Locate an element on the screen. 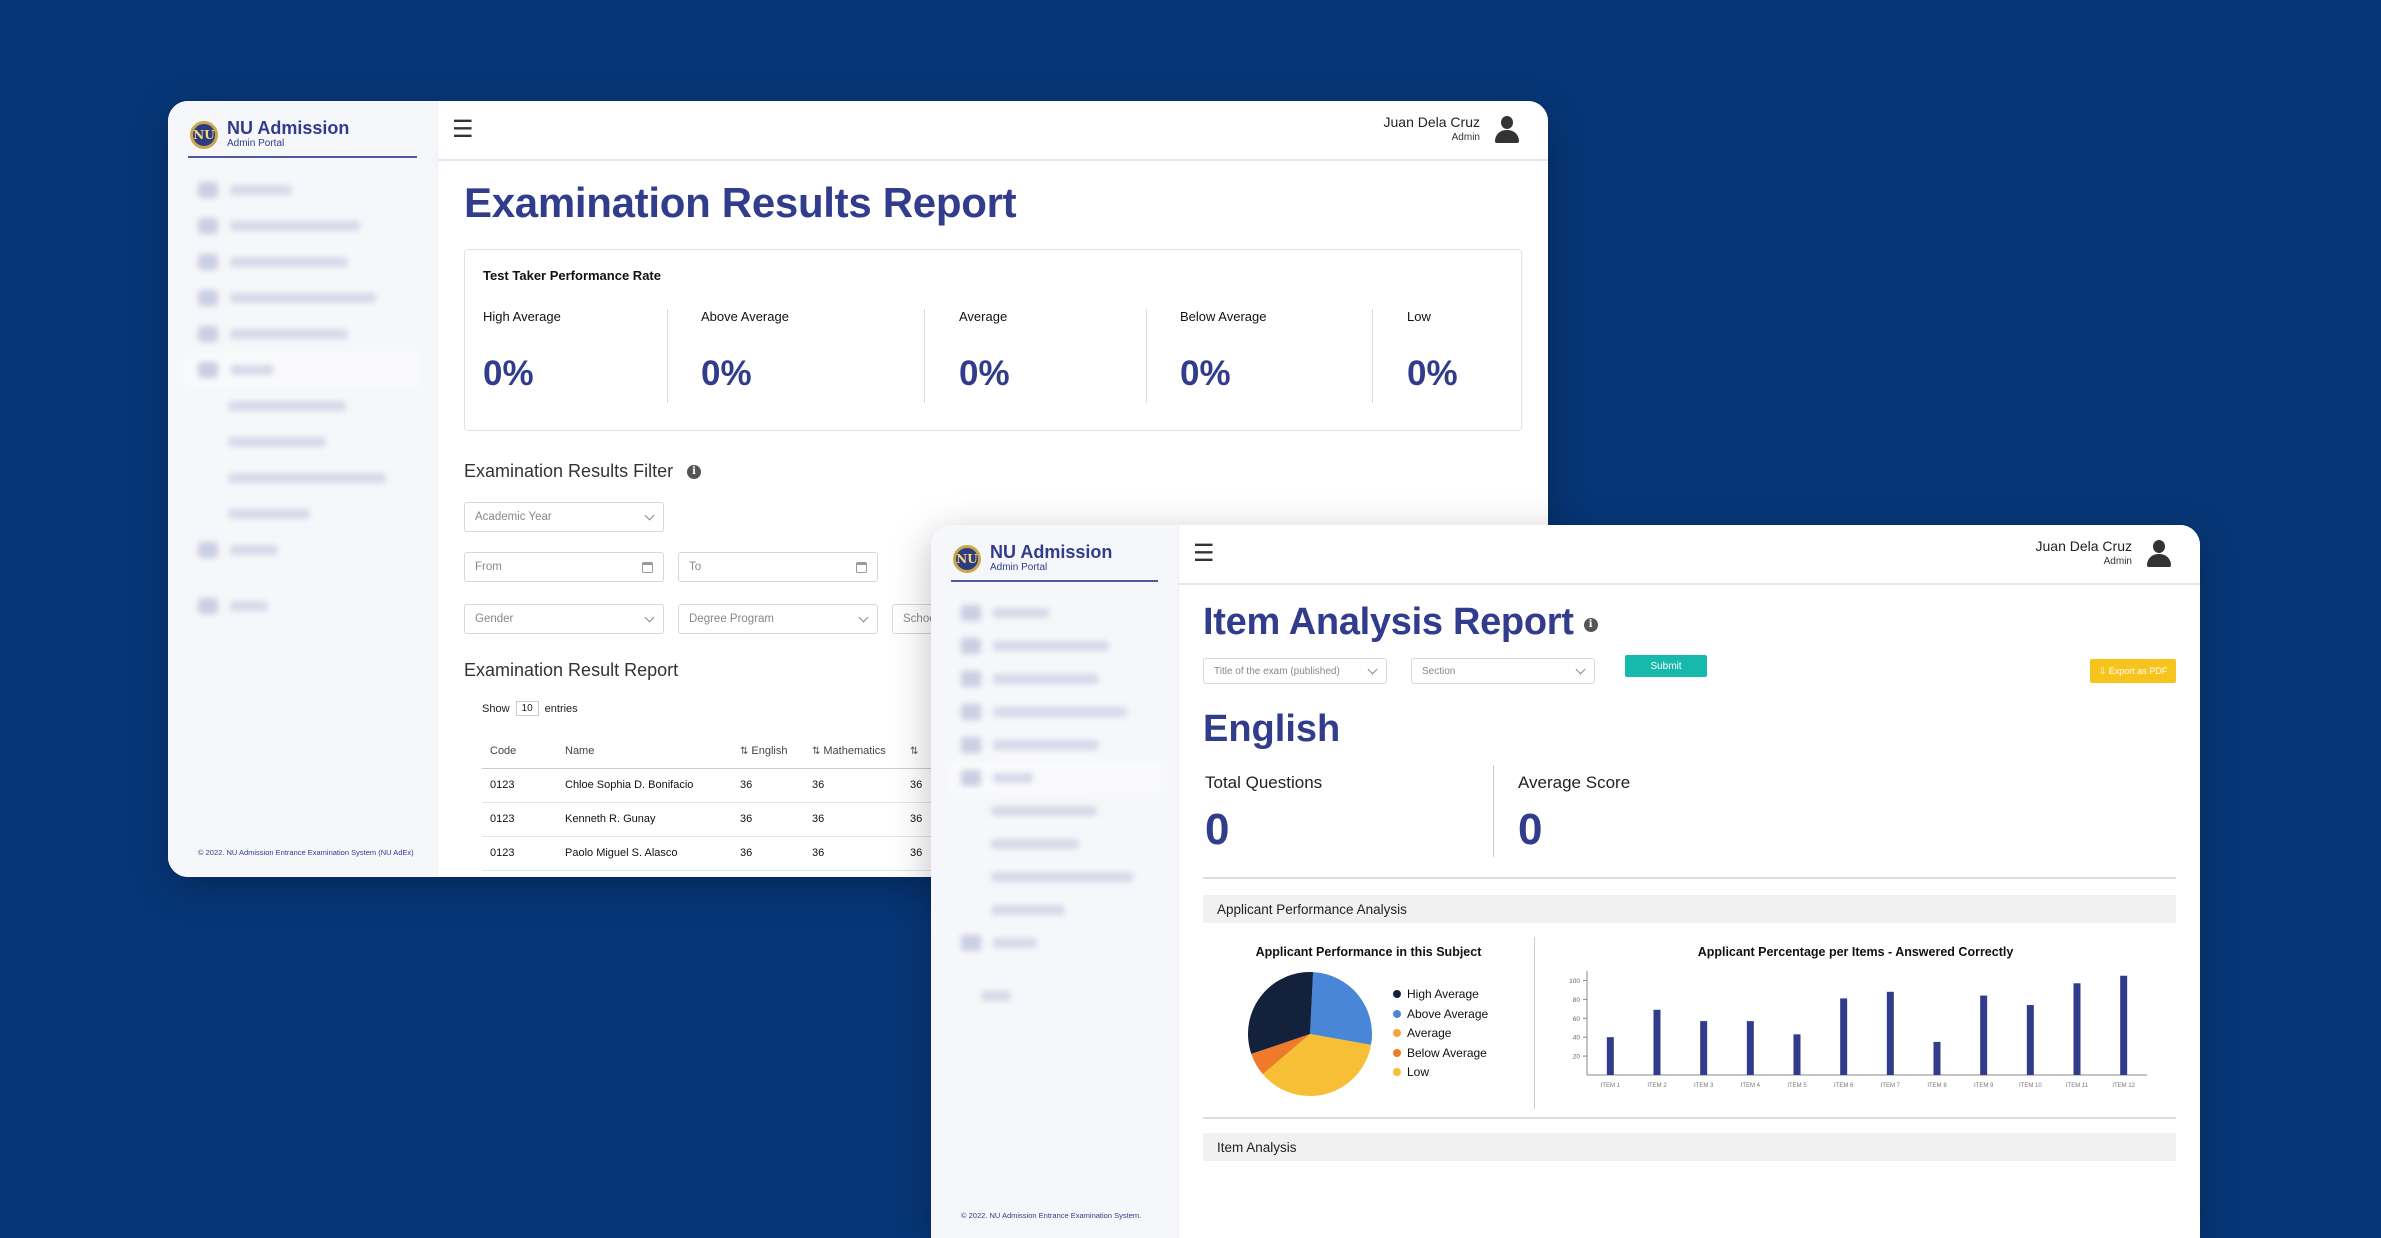  academic-year-select: Academic Year is located at coordinates (564, 517).